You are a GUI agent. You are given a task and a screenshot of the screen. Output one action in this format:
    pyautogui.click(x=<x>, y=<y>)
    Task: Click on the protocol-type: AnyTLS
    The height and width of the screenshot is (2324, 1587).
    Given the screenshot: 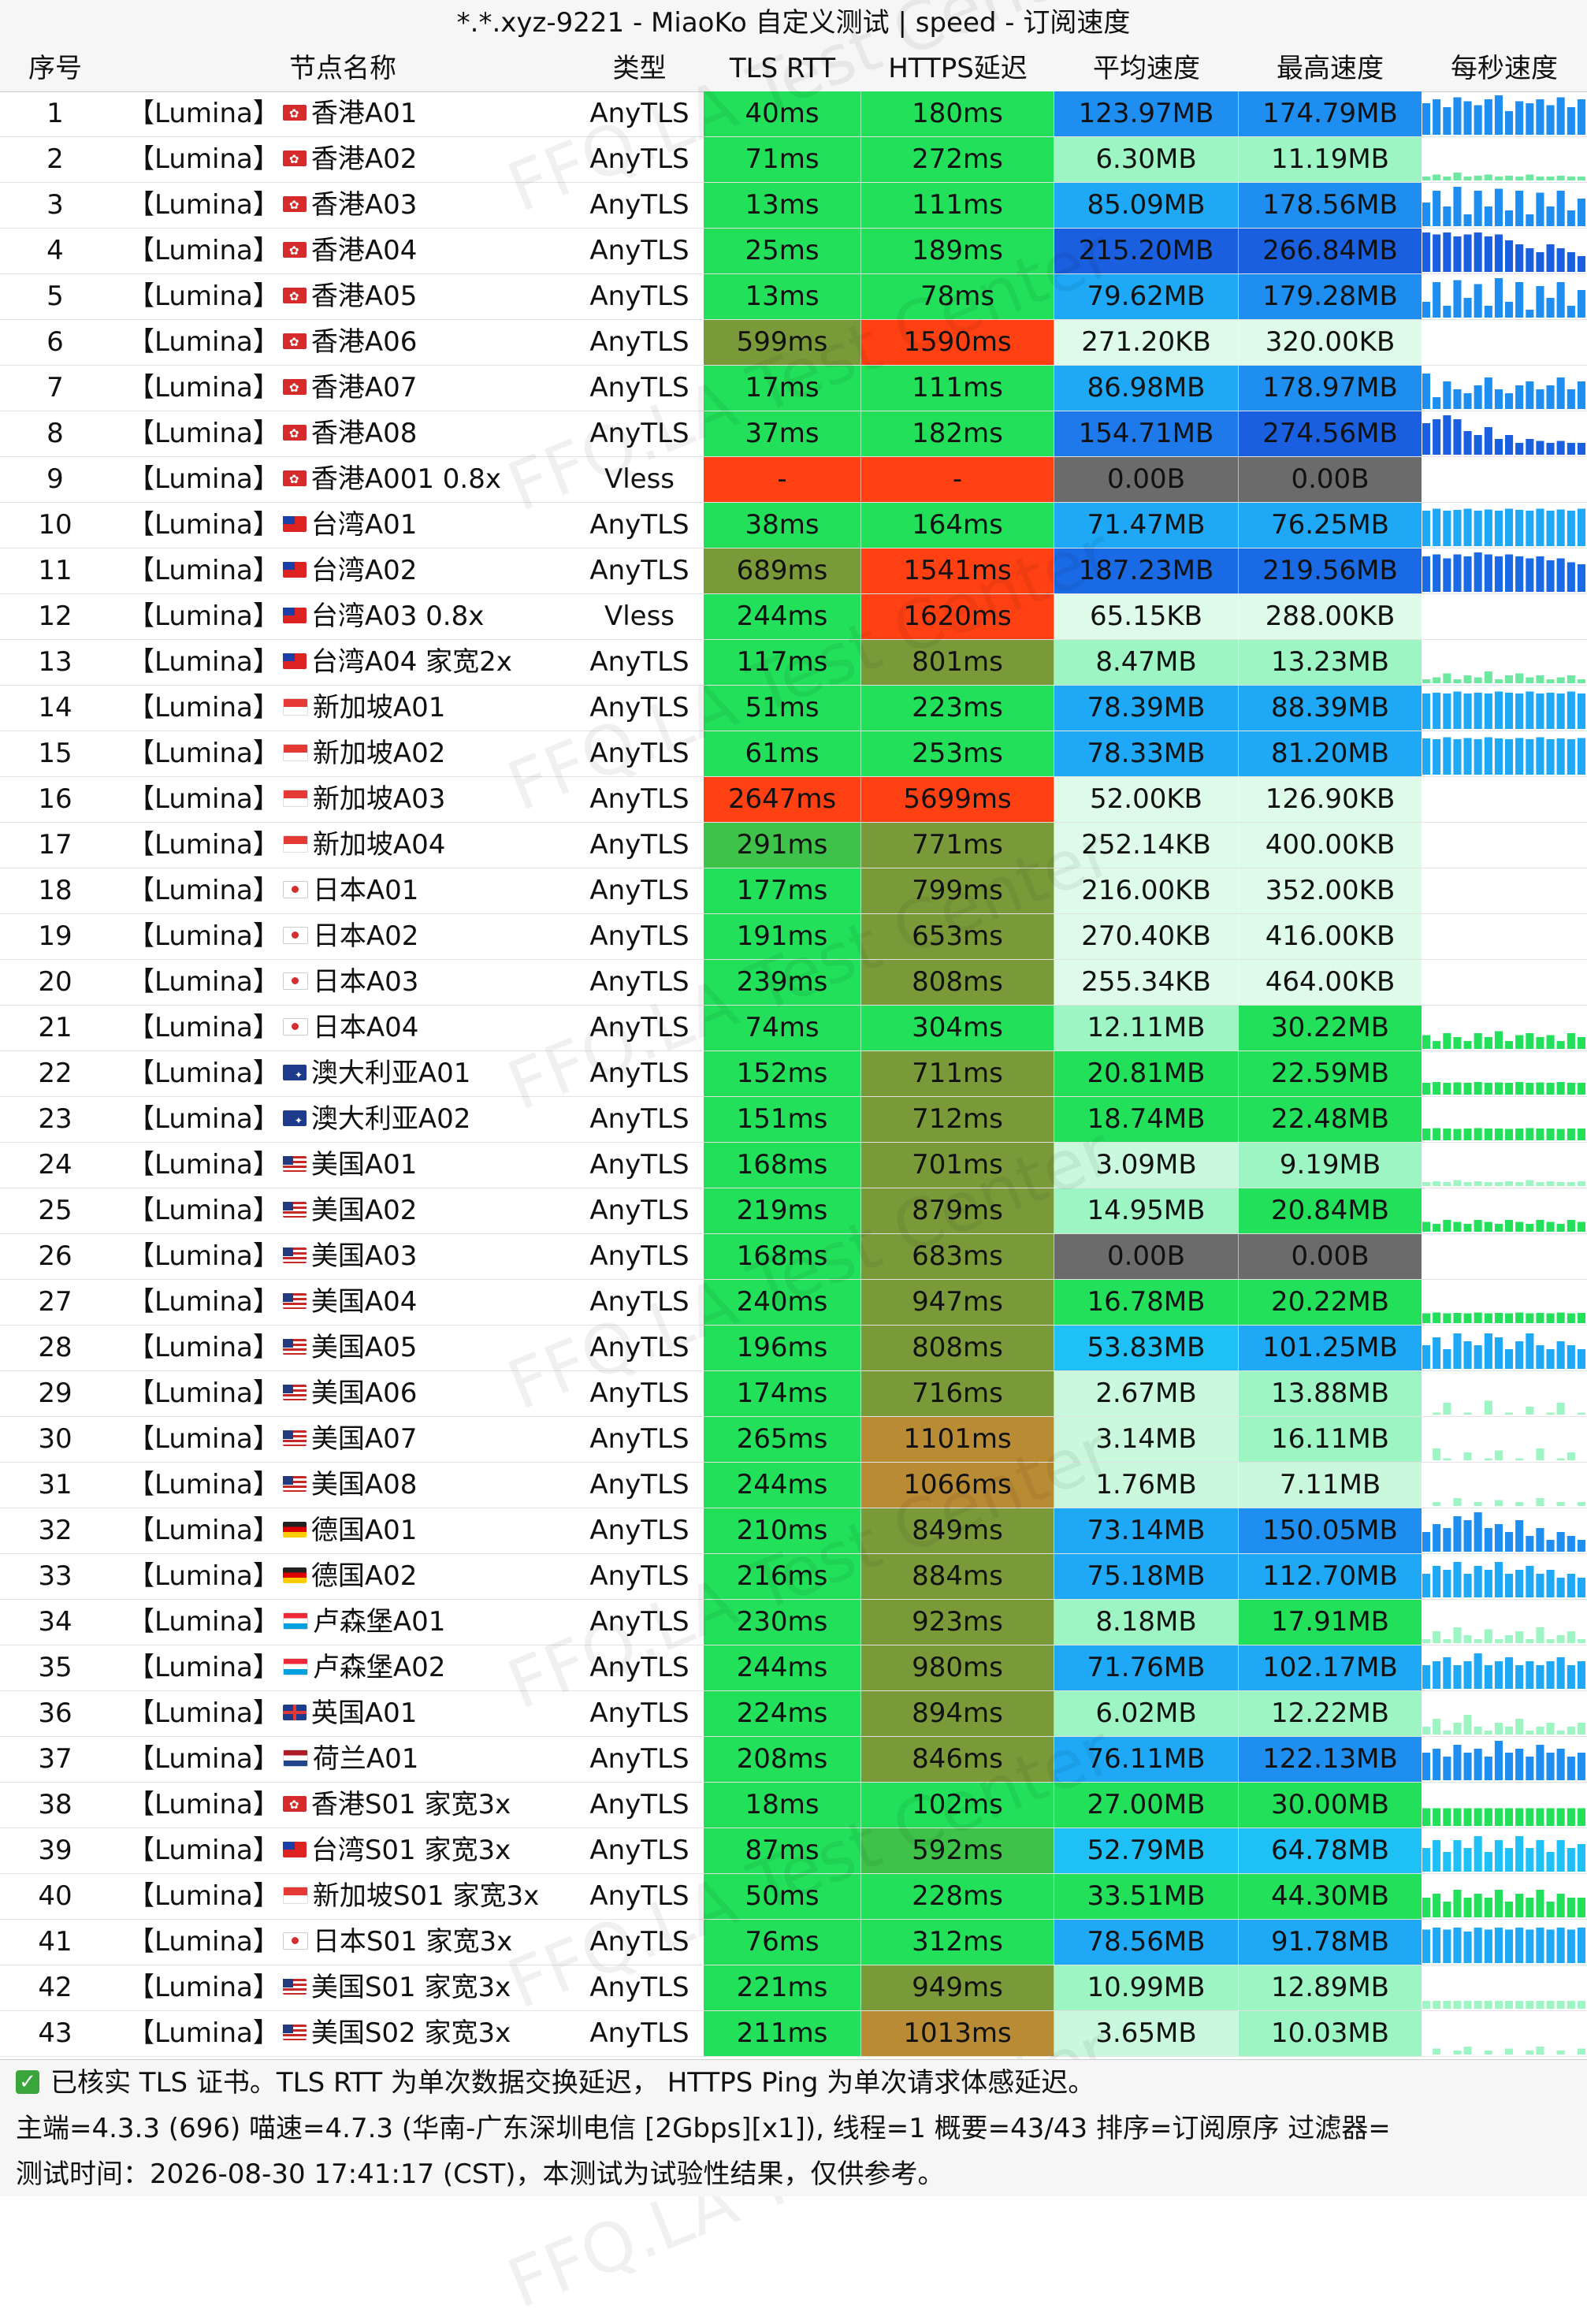 What is the action you would take?
    pyautogui.click(x=639, y=342)
    